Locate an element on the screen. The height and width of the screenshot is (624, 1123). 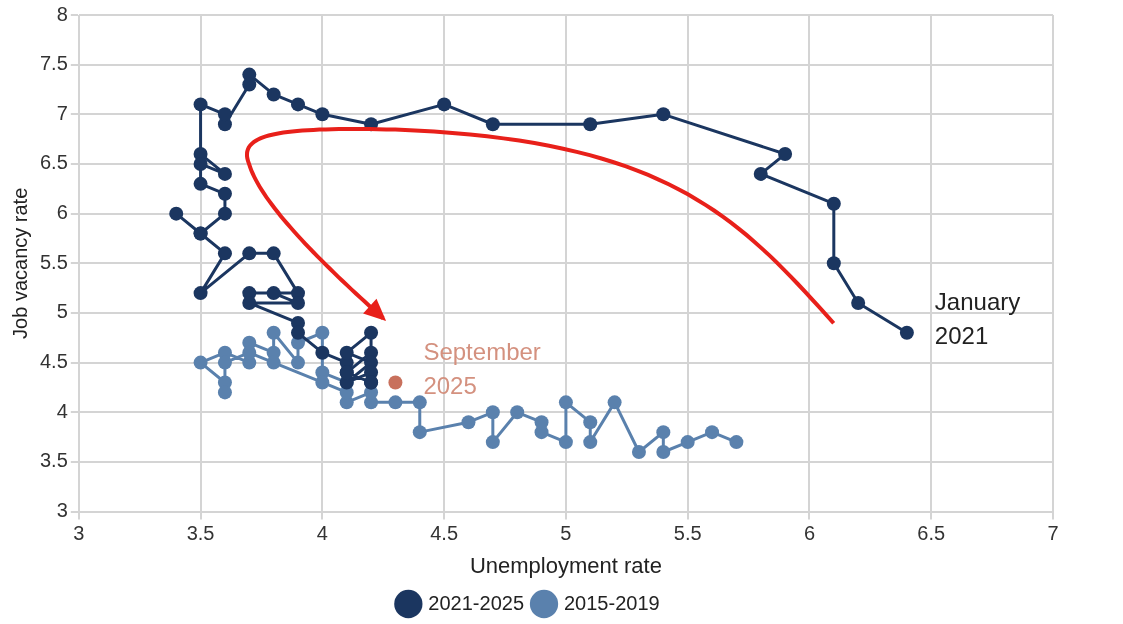
y-tick-label: 6 is located at coordinates (62, 212).